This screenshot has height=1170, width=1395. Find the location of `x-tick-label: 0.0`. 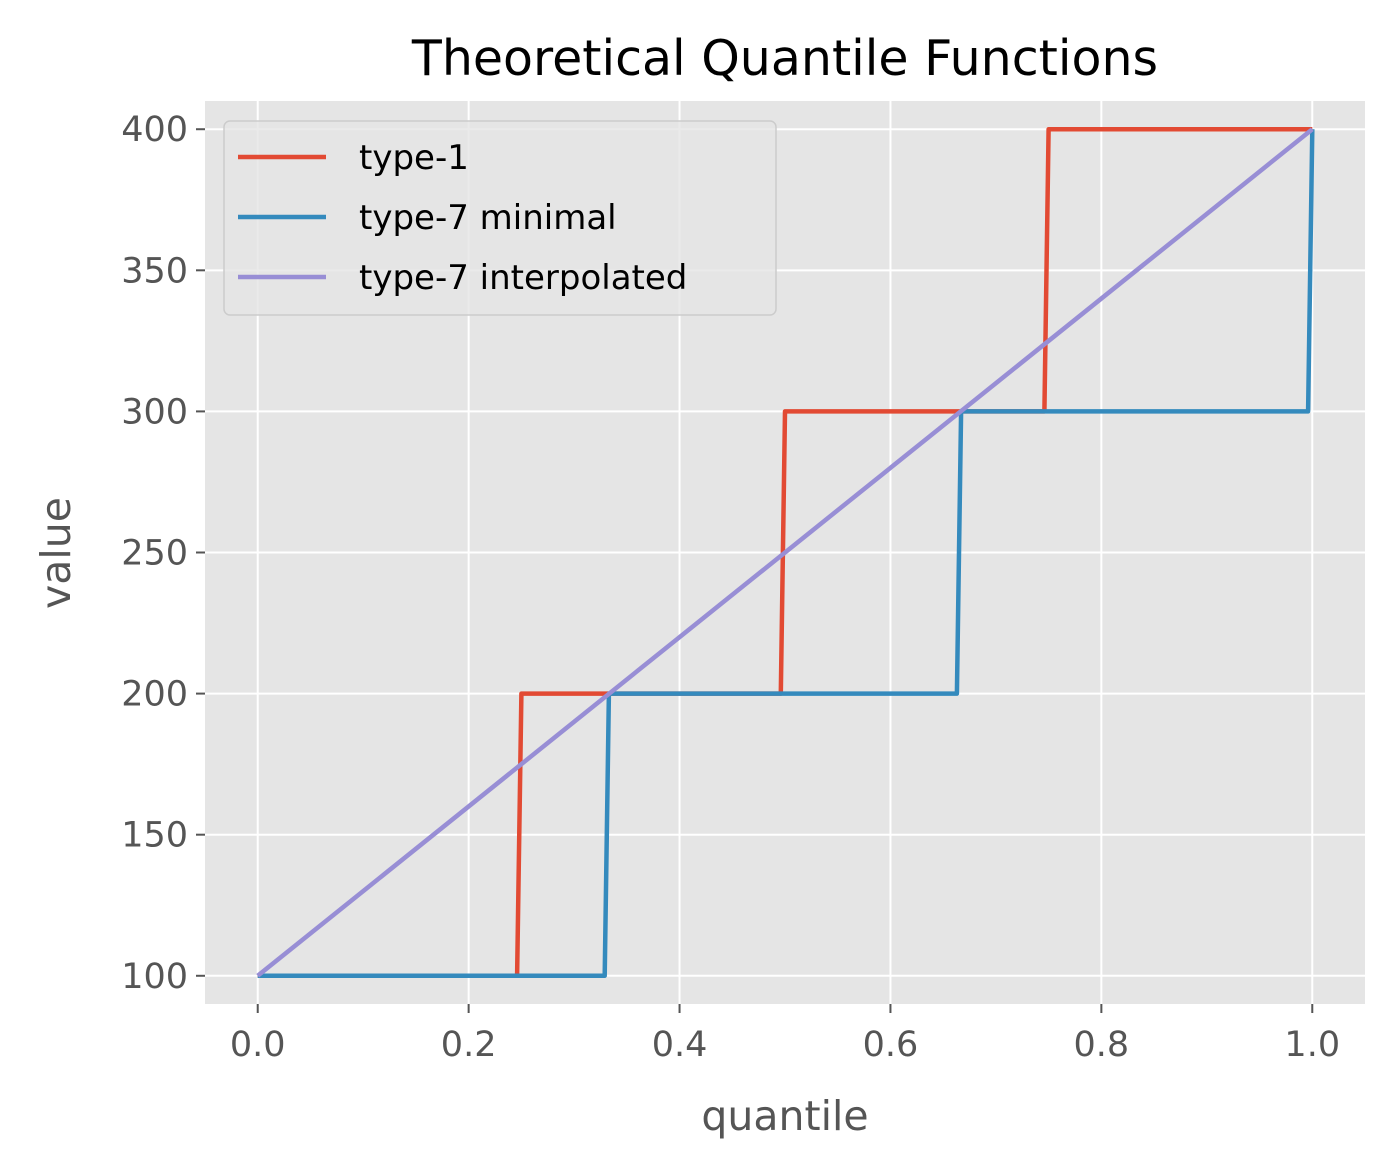

x-tick-label: 0.0 is located at coordinates (258, 1045).